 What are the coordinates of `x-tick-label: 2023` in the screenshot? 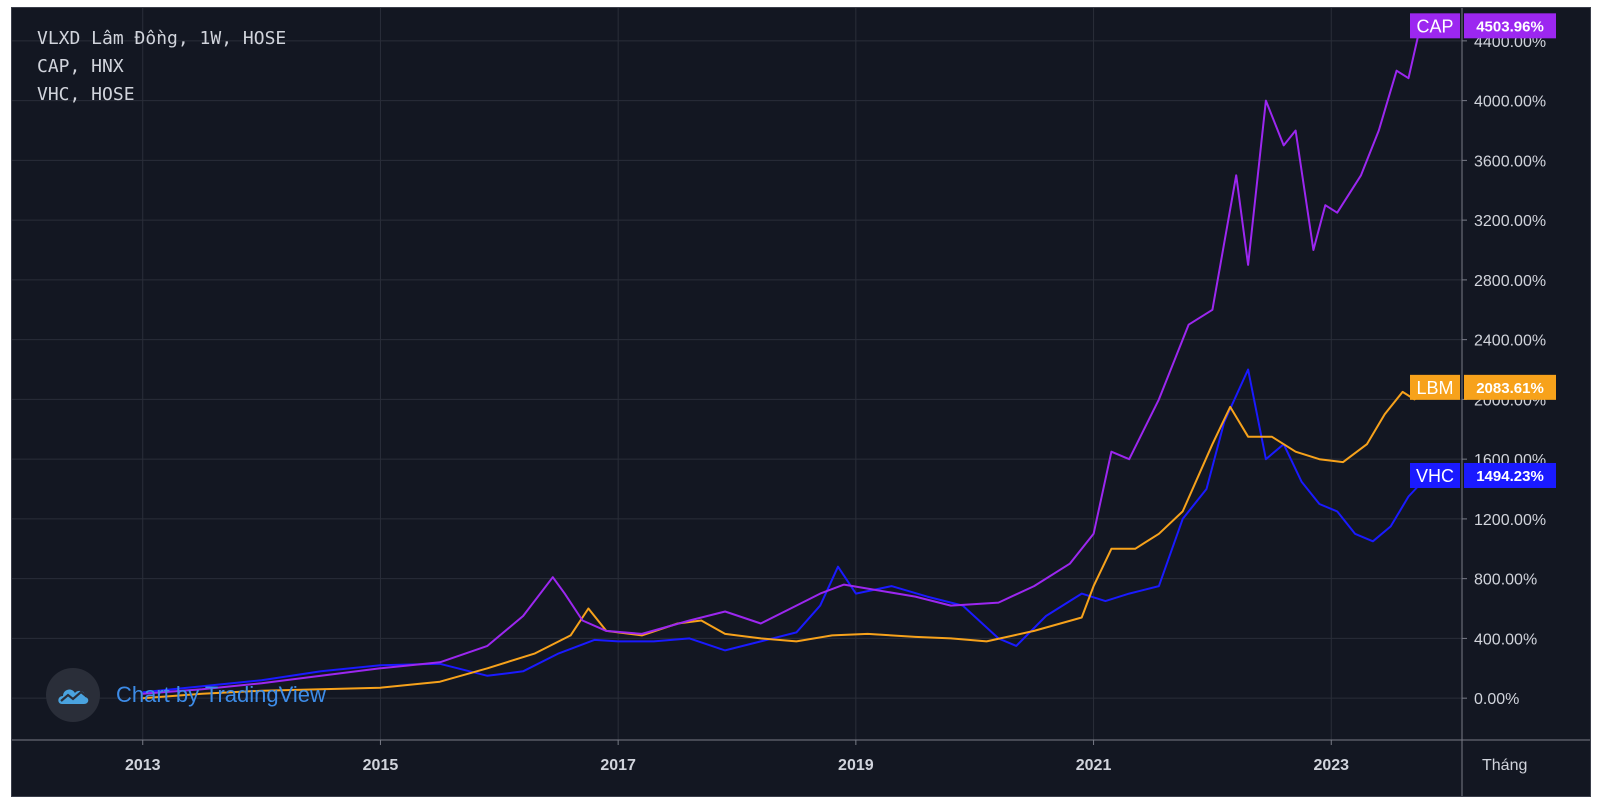 It's located at (1331, 765).